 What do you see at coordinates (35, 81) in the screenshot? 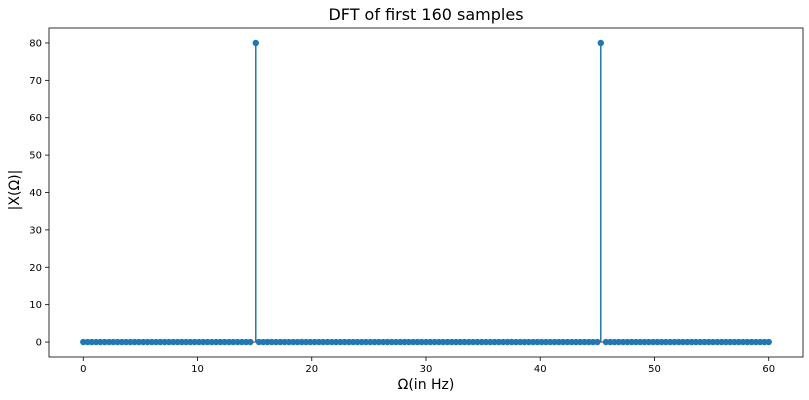
I see `y-tick-label: 70` at bounding box center [35, 81].